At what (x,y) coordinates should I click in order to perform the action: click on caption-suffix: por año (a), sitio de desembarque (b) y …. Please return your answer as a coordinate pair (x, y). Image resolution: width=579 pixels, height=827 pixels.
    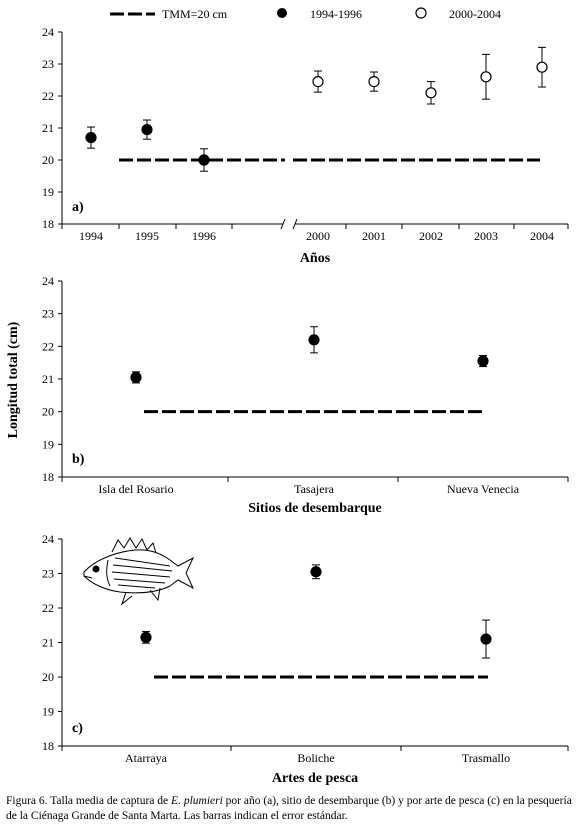
    Looking at the image, I should click on (289, 808).